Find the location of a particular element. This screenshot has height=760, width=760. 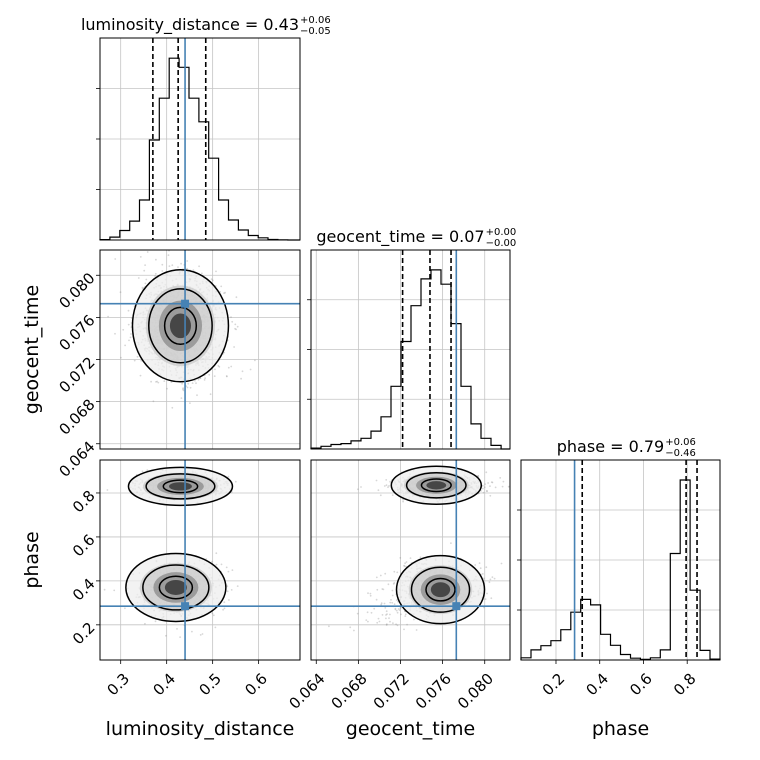

title-minus: −0.05 is located at coordinates (315, 31).